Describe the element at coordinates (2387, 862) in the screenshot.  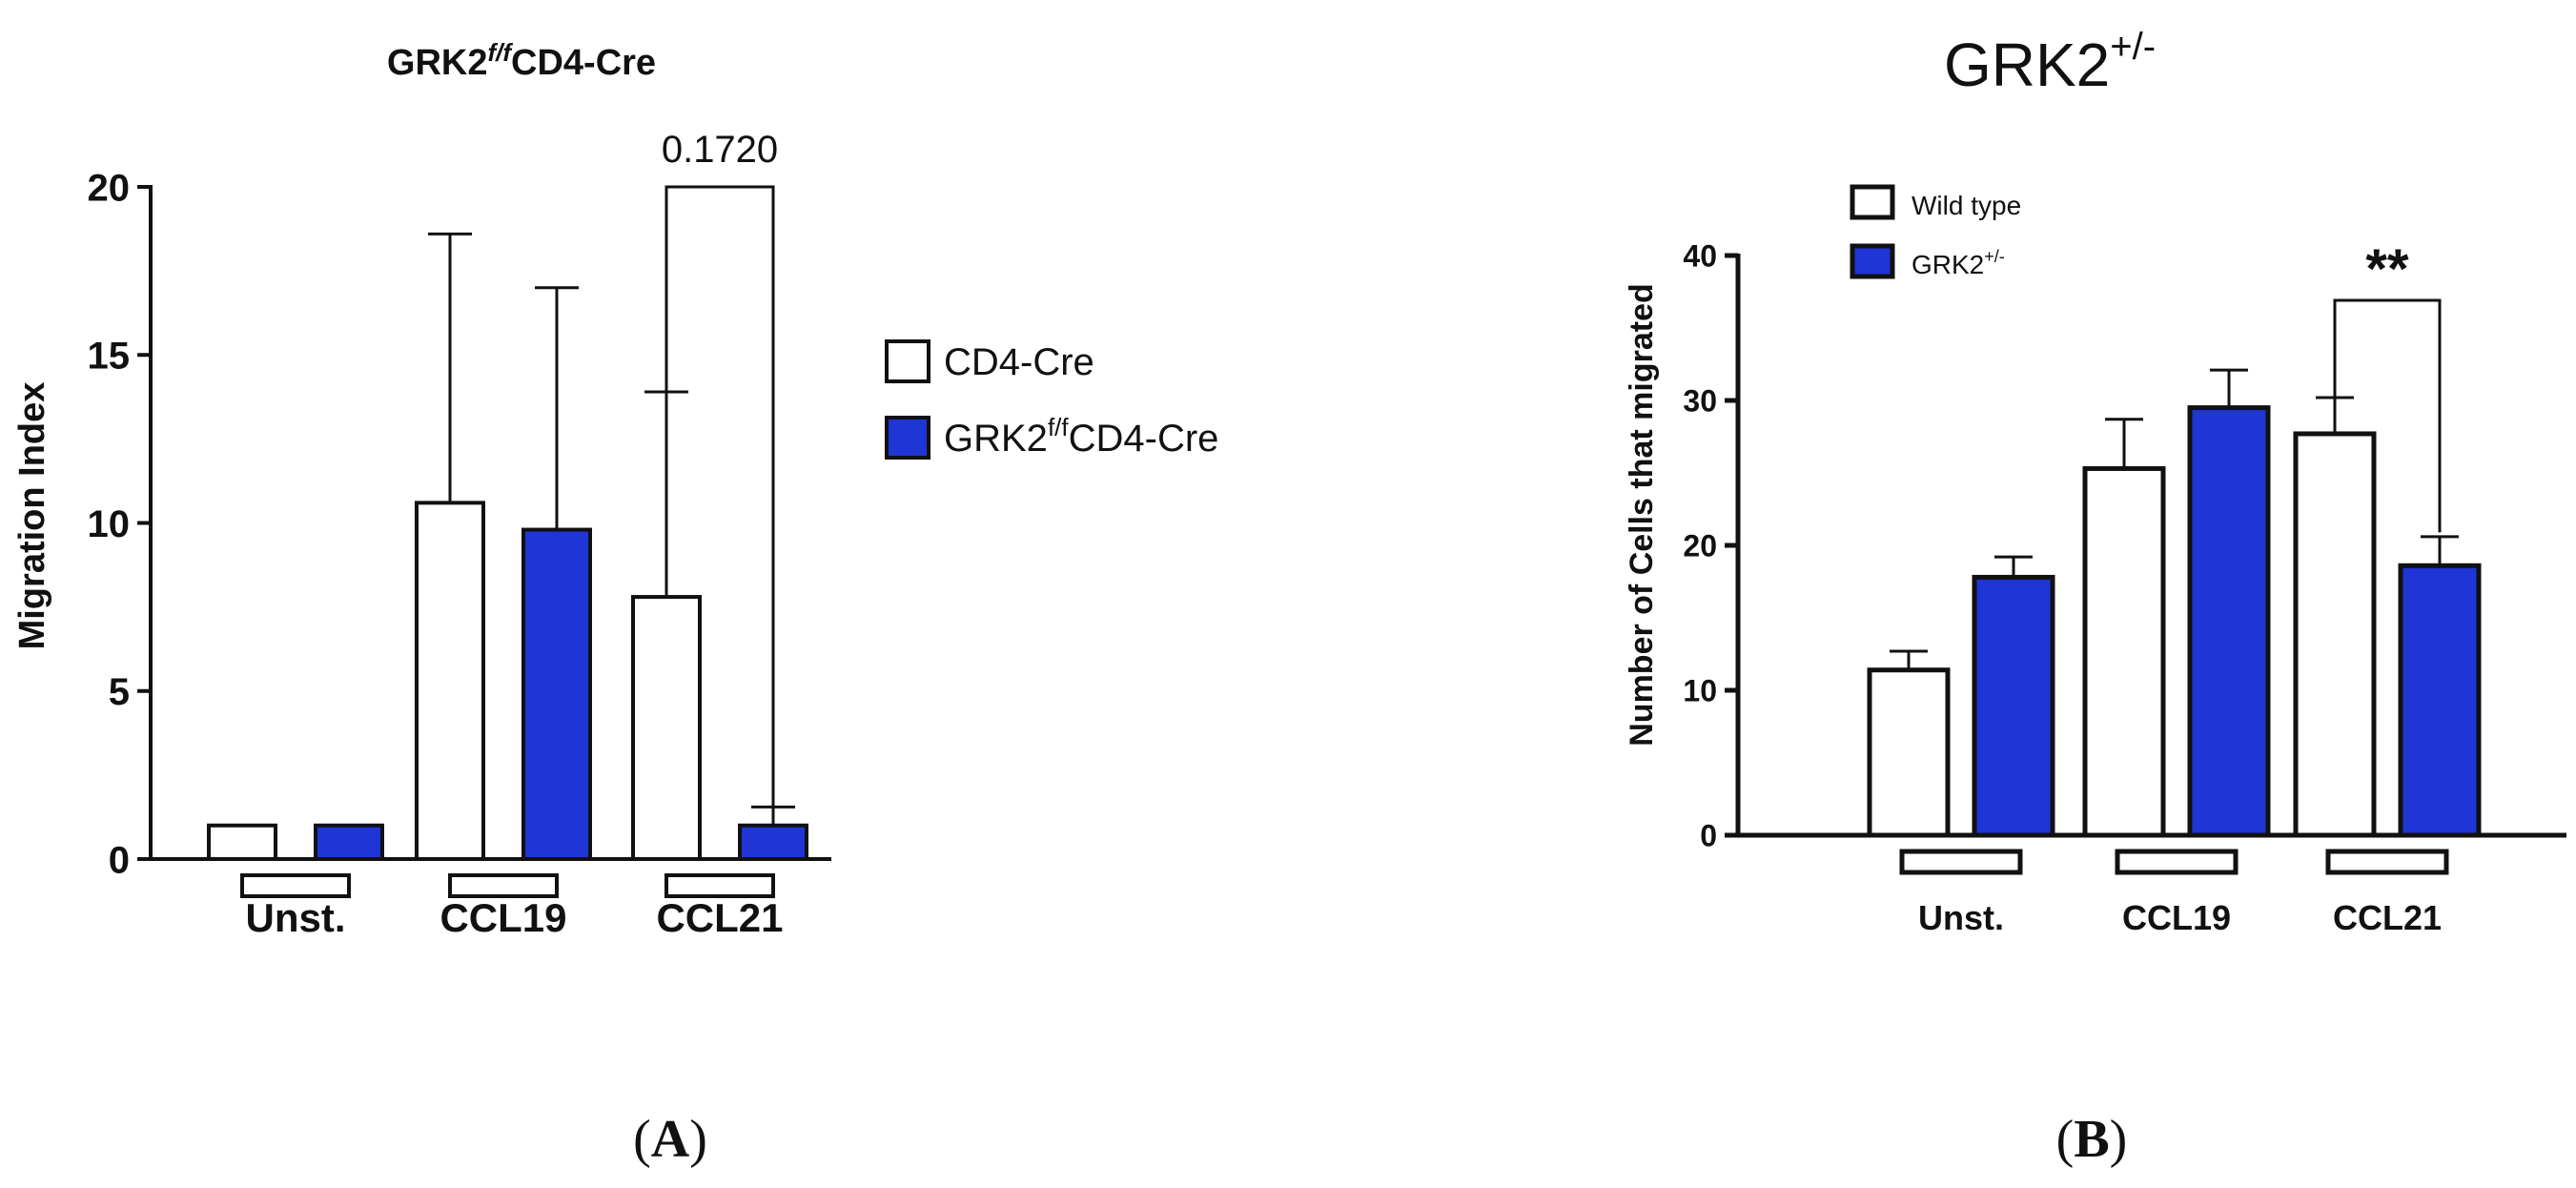
I see `panel-b-category-marker-ccl21` at that location.